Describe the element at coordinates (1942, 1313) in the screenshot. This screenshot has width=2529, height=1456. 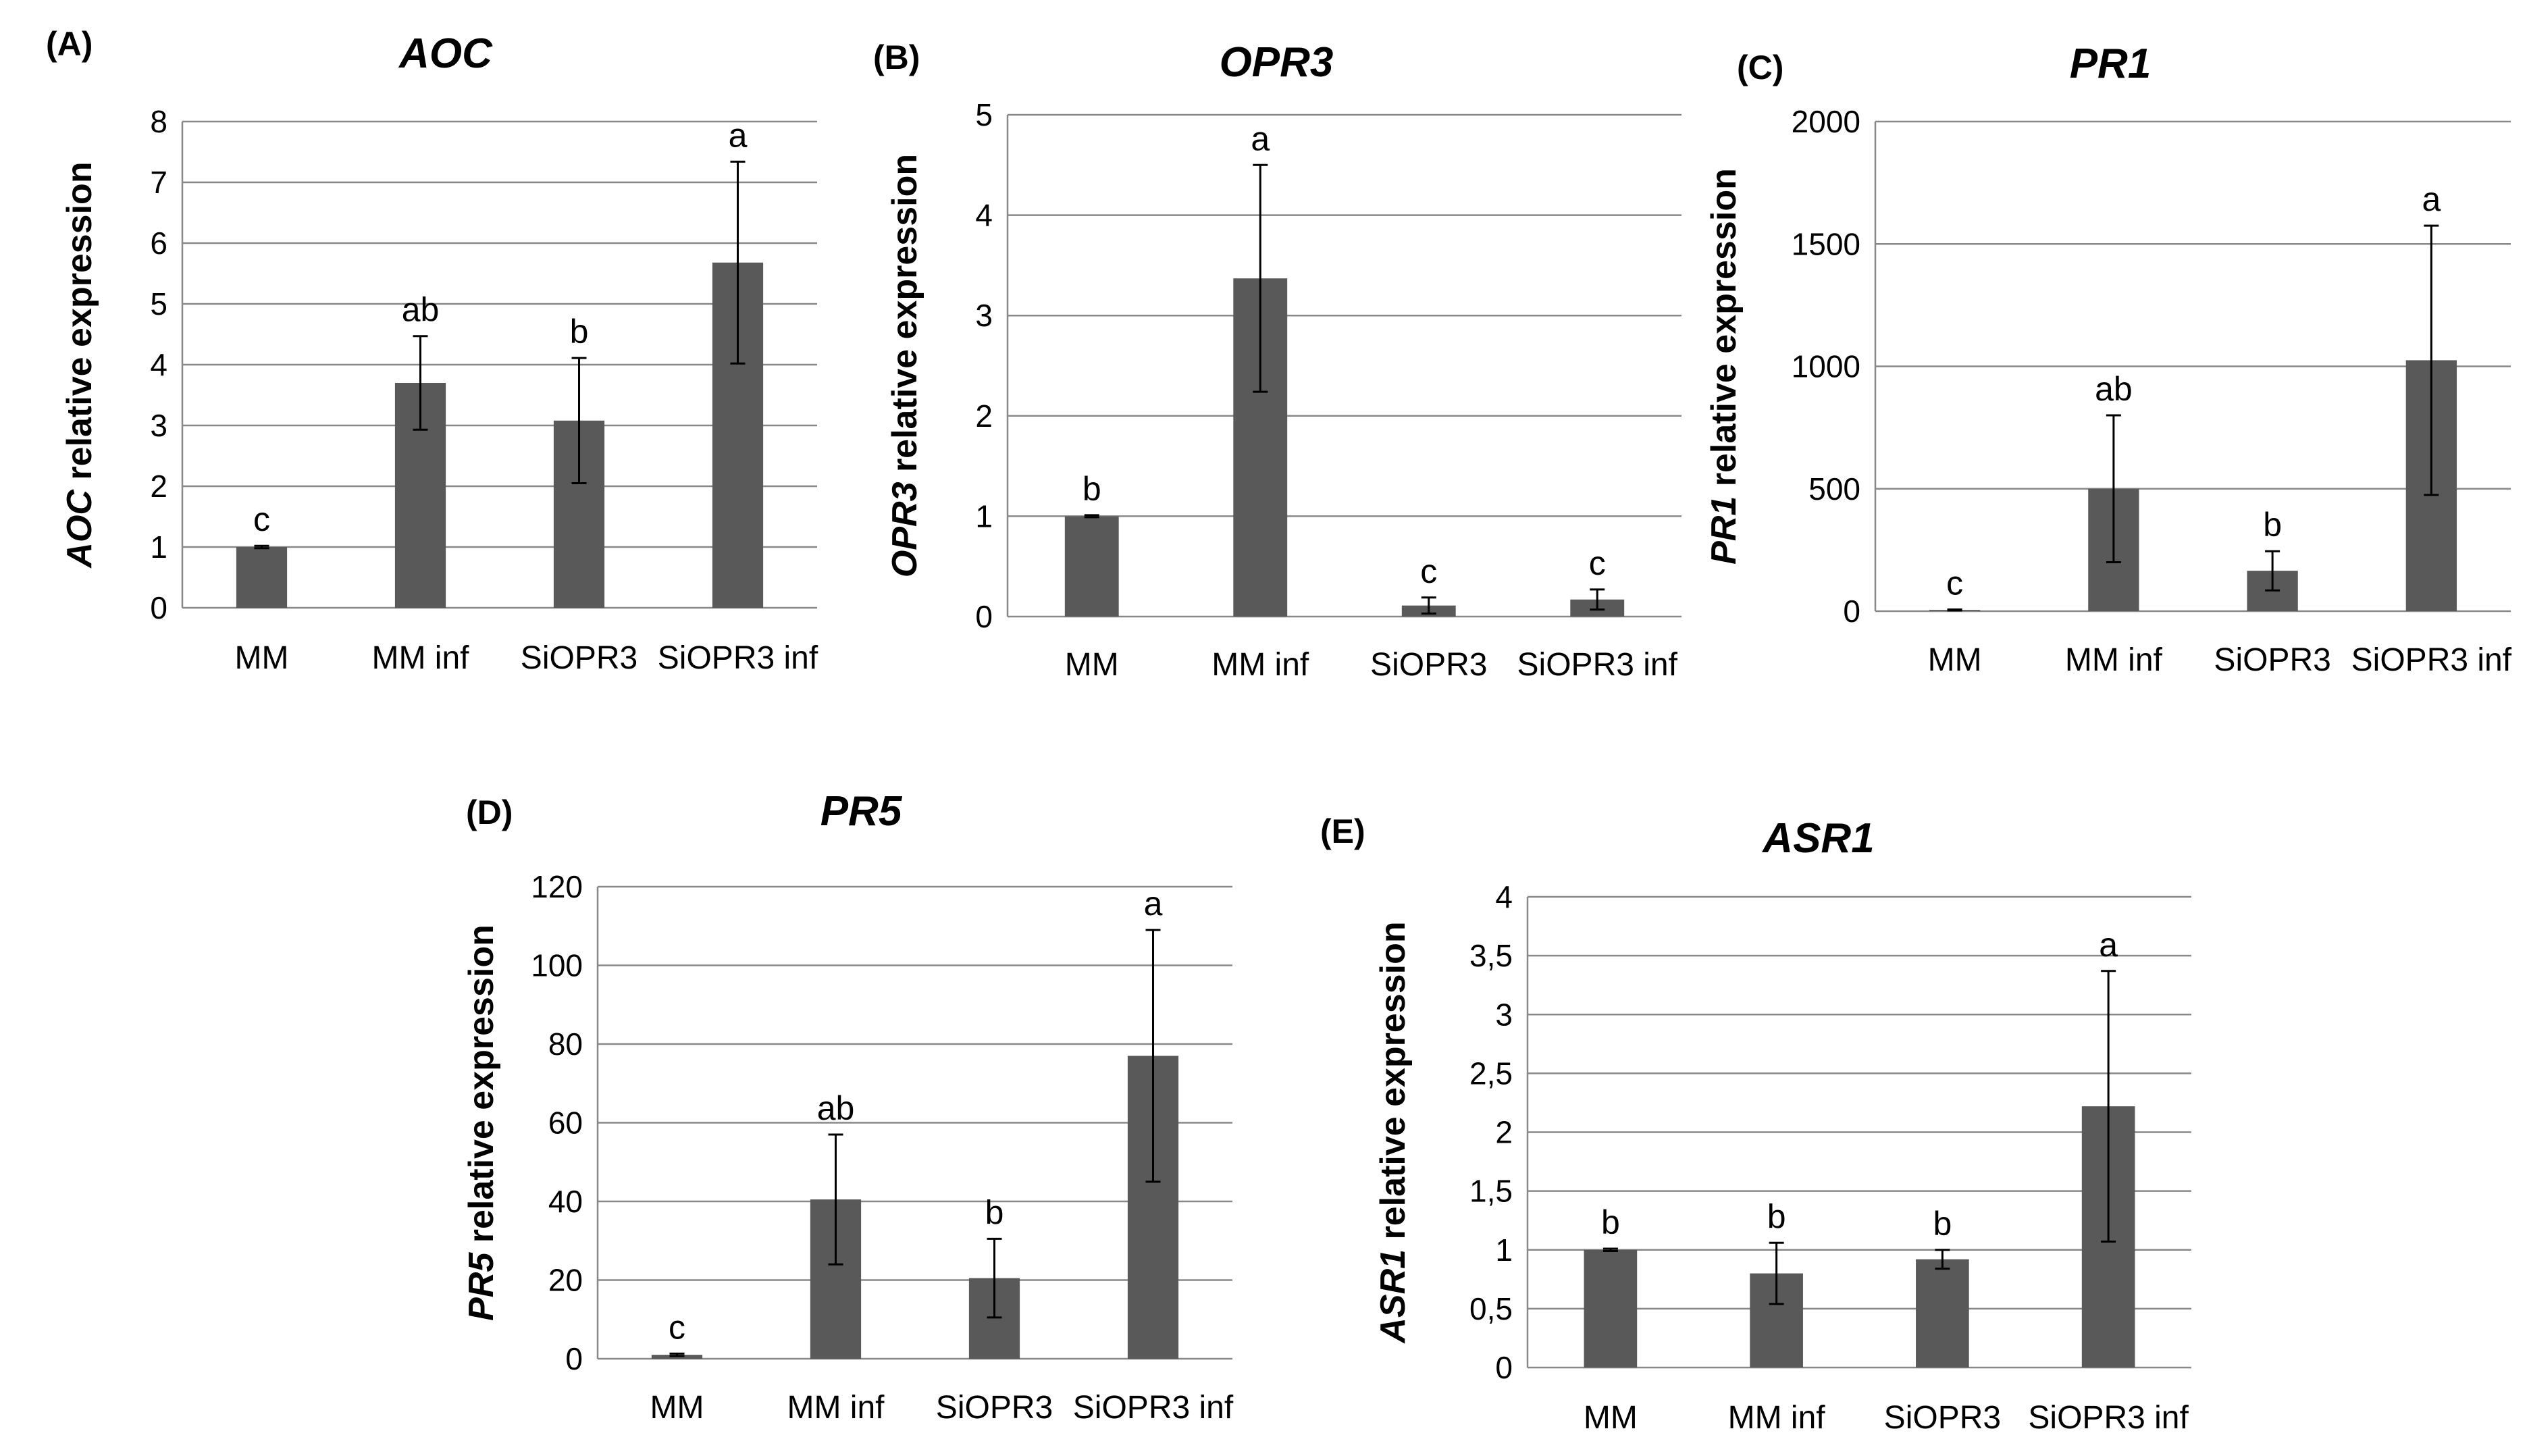
I see `bar-siopr3` at that location.